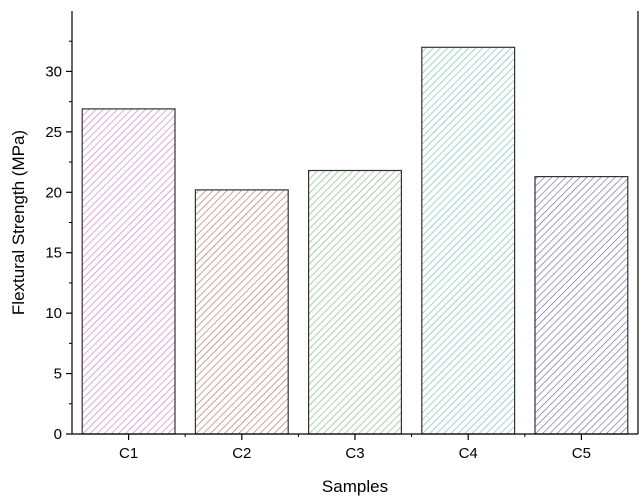 The height and width of the screenshot is (499, 642). What do you see at coordinates (58, 434) in the screenshot?
I see `y-tick-label: 0` at bounding box center [58, 434].